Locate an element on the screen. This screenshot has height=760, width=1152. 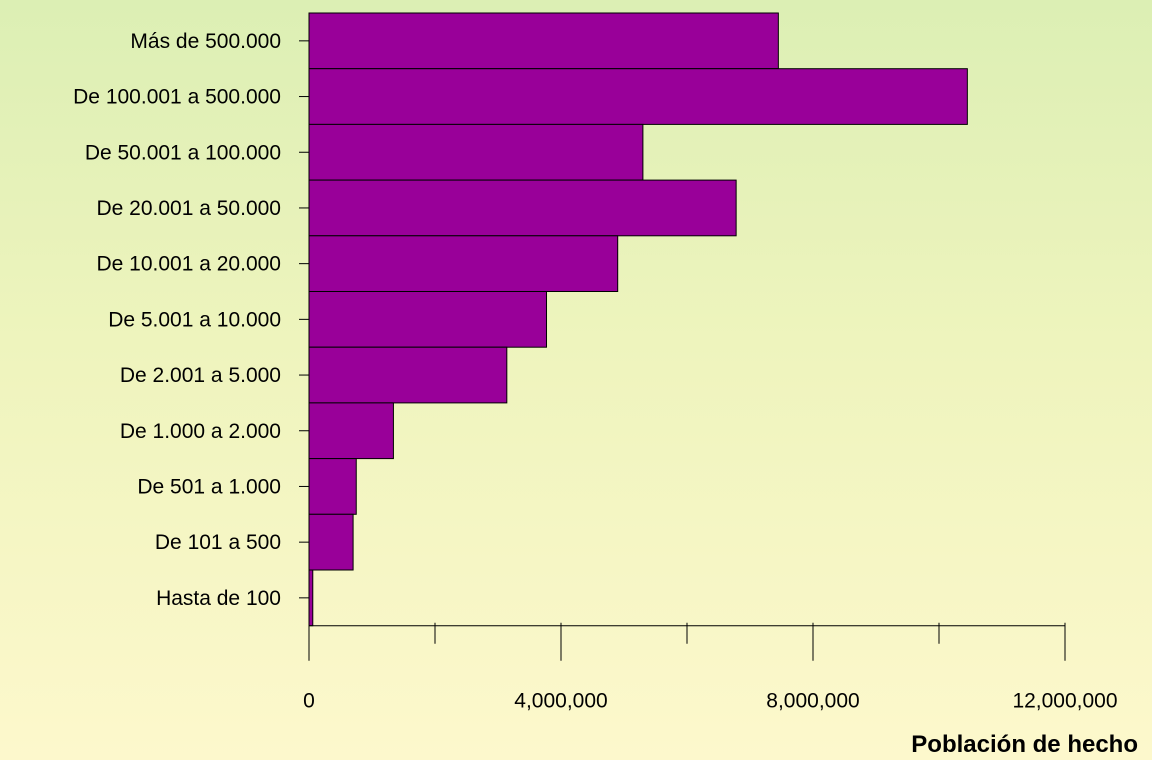
x-tick-label-2: 8,000,000 is located at coordinates (812, 701).